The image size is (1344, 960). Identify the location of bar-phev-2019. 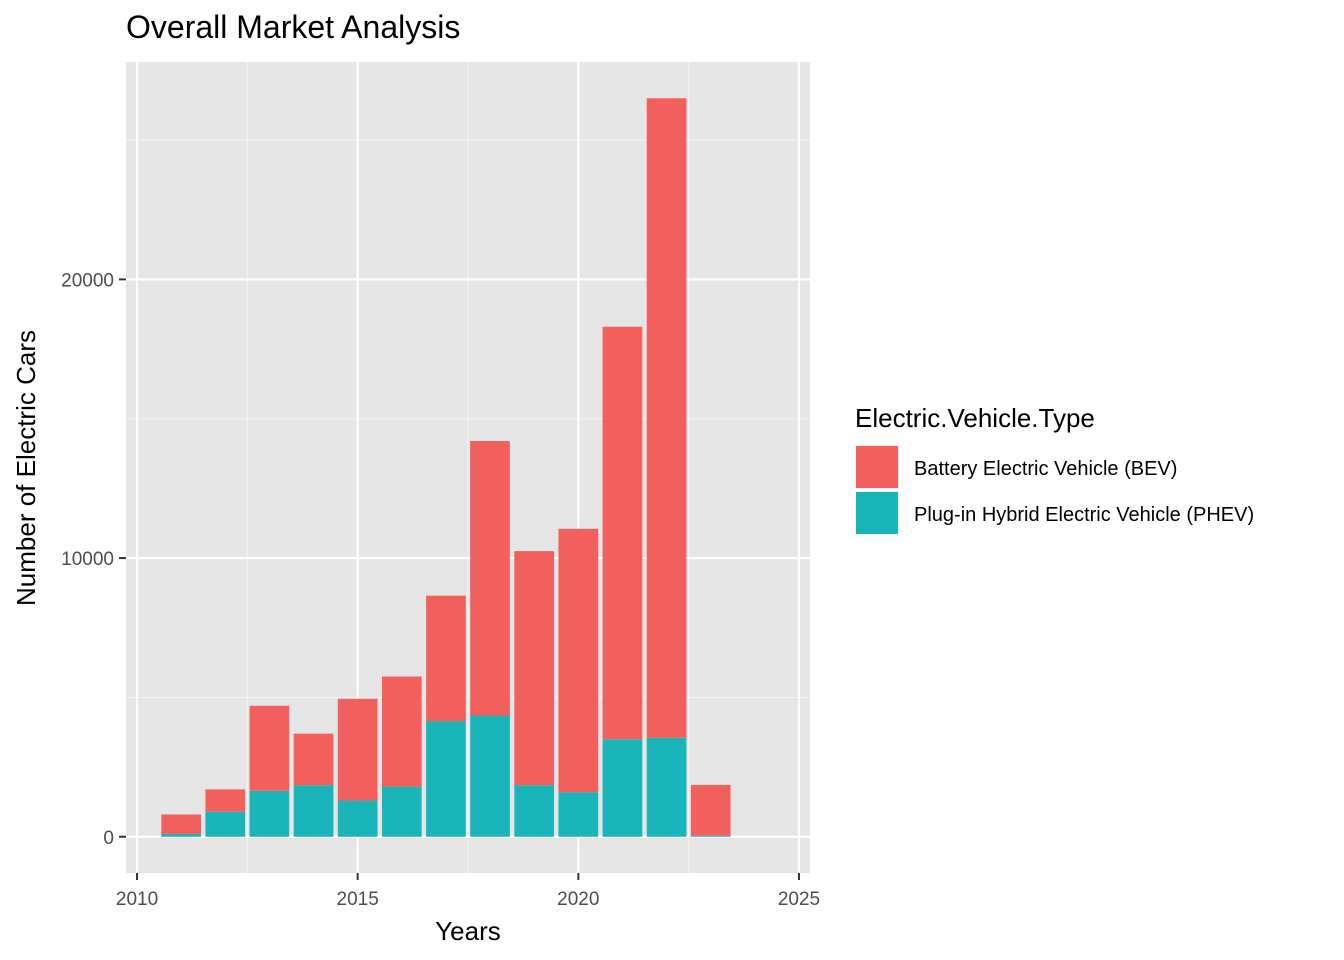
(534, 811).